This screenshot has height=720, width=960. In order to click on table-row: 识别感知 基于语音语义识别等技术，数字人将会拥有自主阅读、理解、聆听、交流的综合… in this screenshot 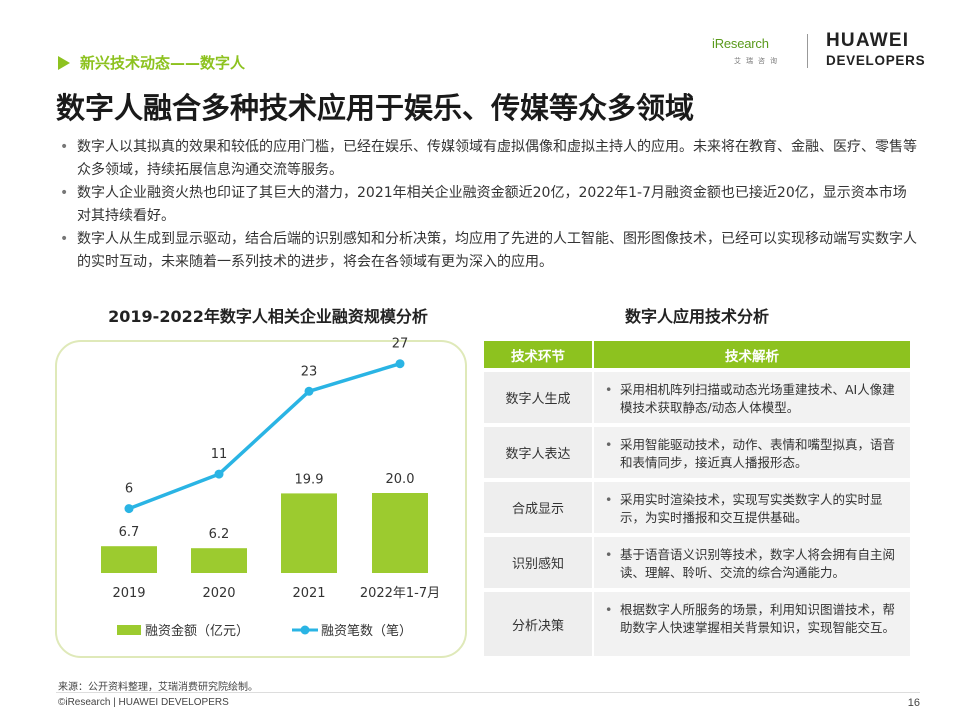, I will do `click(697, 562)`.